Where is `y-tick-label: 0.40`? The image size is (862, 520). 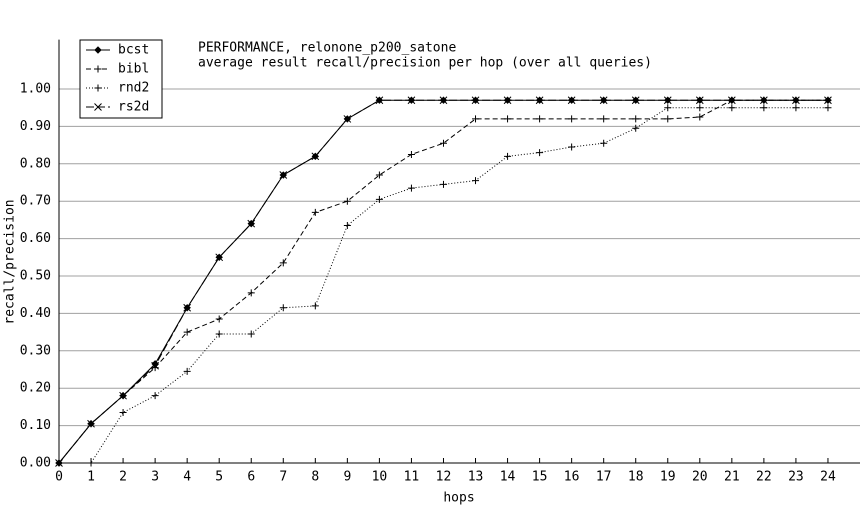
y-tick-label: 0.40 is located at coordinates (35, 313).